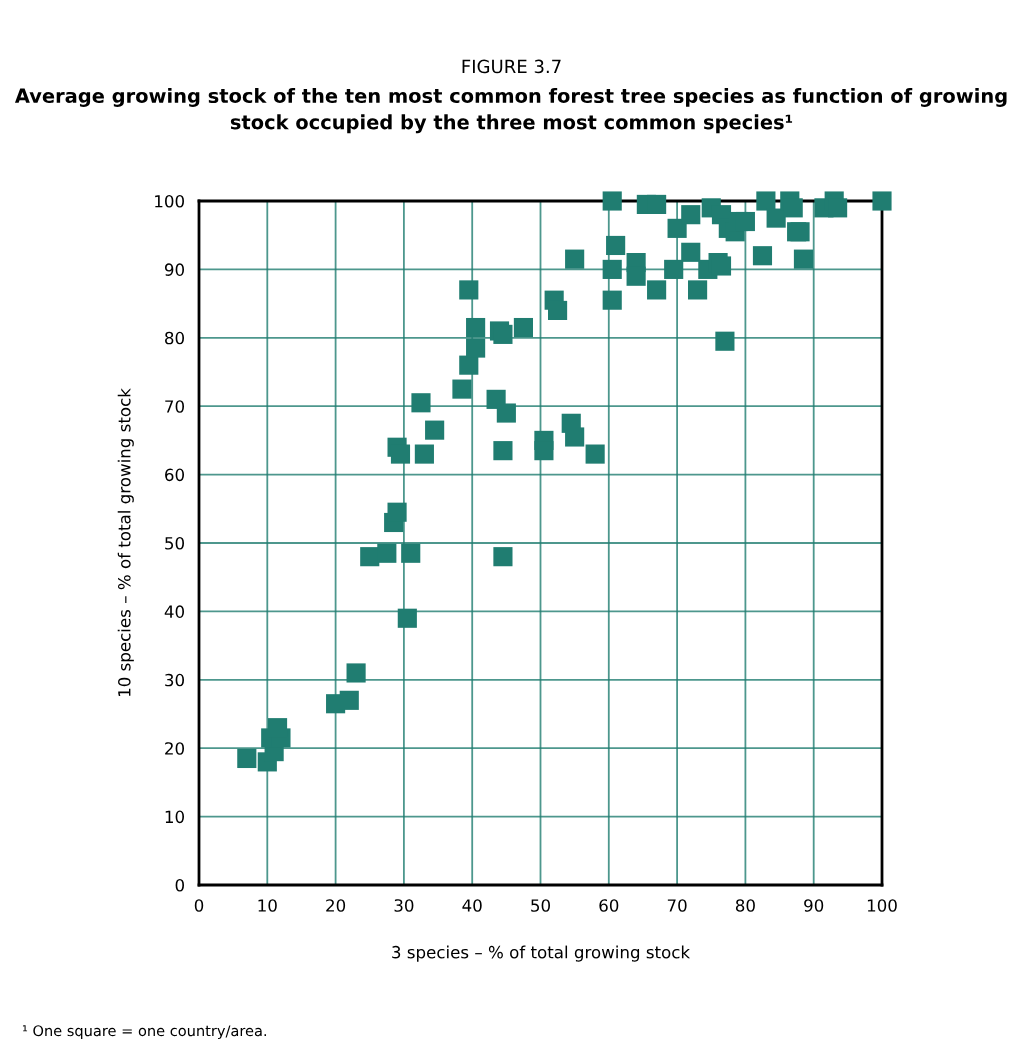  Describe the element at coordinates (174, 748) in the screenshot. I see `y-tick-label: 20` at that location.